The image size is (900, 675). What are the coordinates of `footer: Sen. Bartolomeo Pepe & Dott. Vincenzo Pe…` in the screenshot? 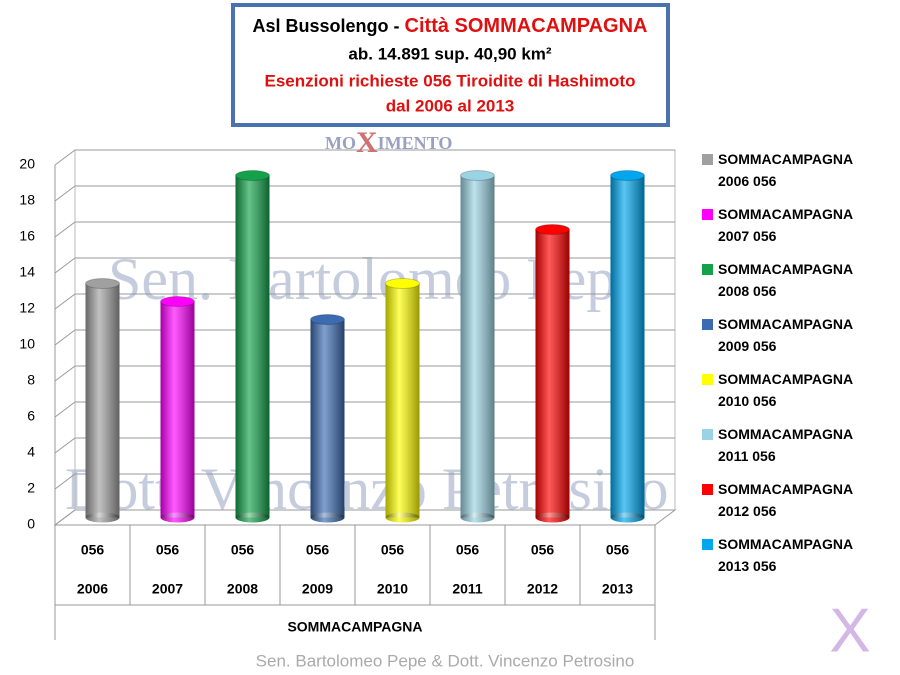 It's located at (445, 660).